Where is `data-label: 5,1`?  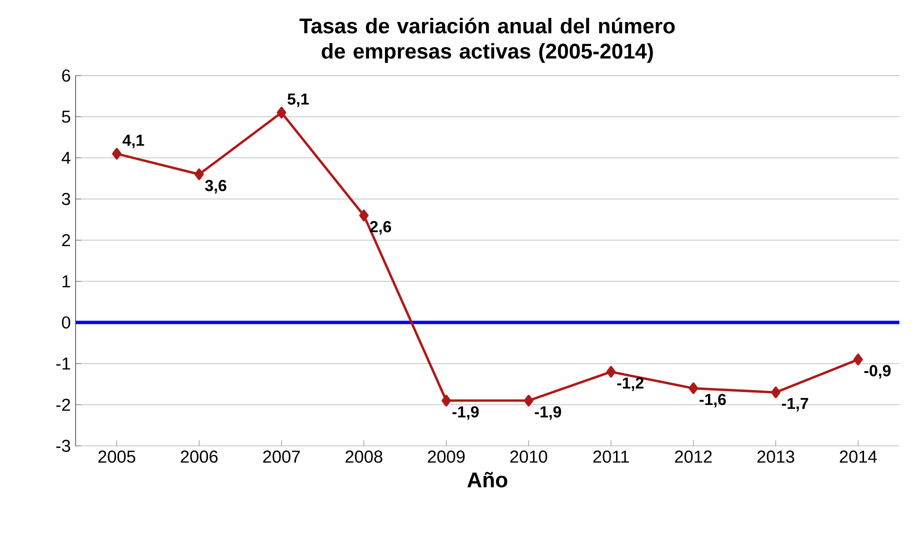 data-label: 5,1 is located at coordinates (298, 101).